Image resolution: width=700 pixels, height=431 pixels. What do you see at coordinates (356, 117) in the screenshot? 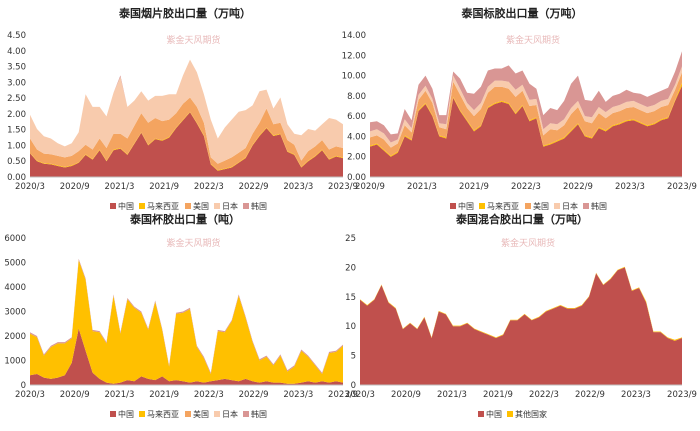
I see `y-tick-label: 6.00` at bounding box center [356, 117].